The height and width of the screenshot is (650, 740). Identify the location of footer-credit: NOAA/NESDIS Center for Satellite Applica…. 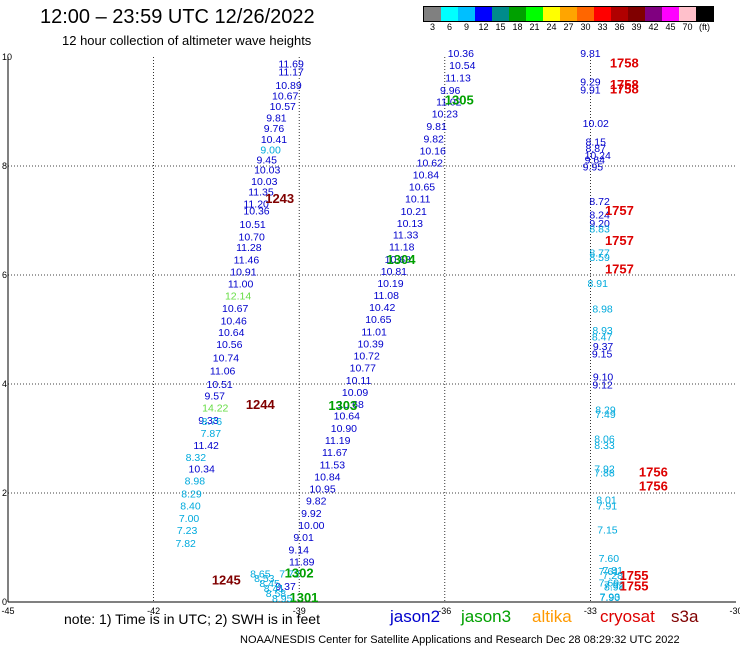
(460, 640).